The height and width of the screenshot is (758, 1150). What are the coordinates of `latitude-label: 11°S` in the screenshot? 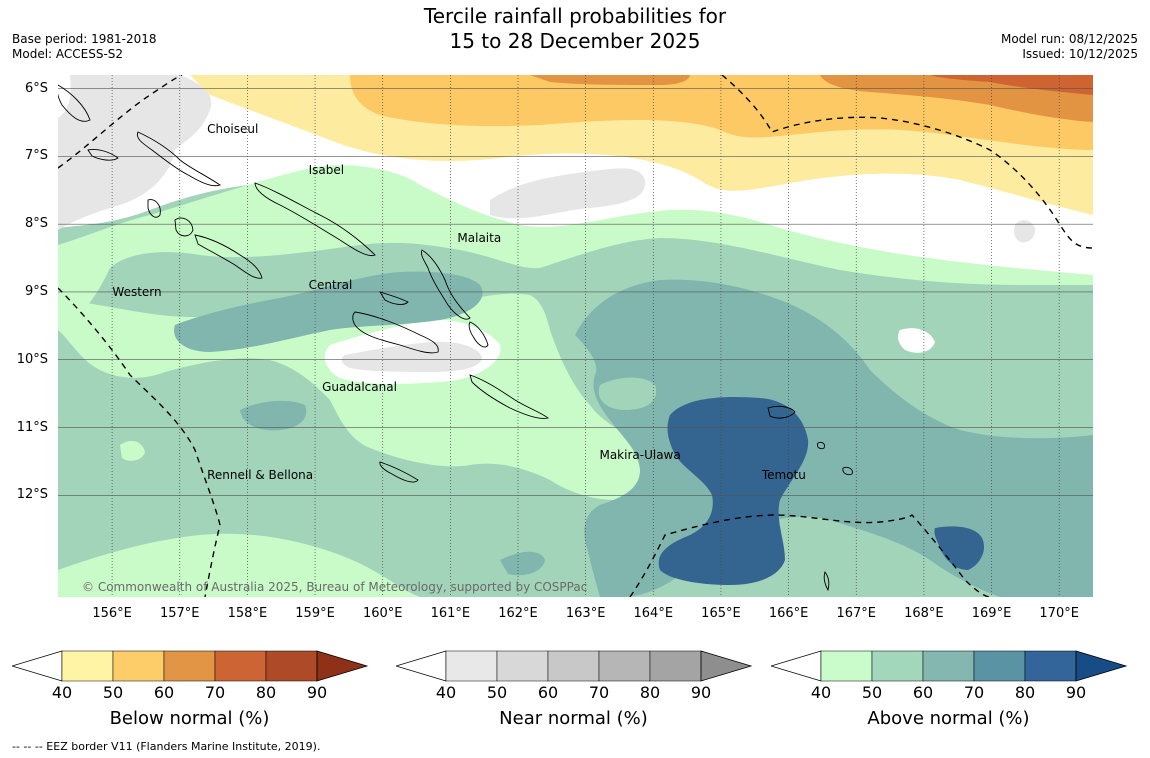 It's located at (32, 427).